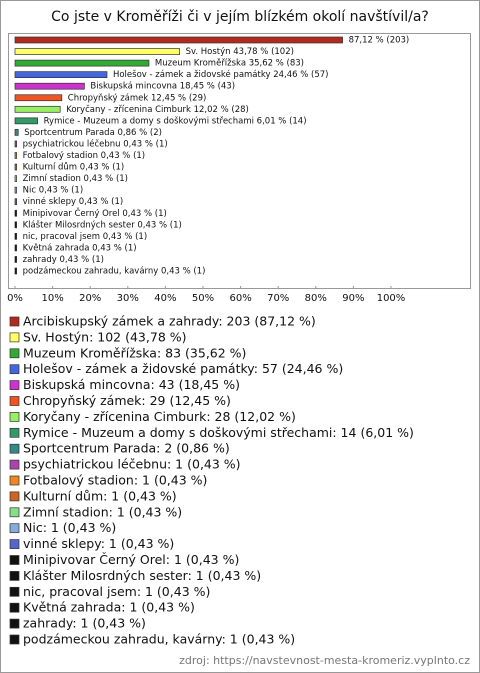 This screenshot has height=673, width=480. What do you see at coordinates (137, 97) in the screenshot?
I see `data-label: Chropyňský zámek 12,45 % (29)` at bounding box center [137, 97].